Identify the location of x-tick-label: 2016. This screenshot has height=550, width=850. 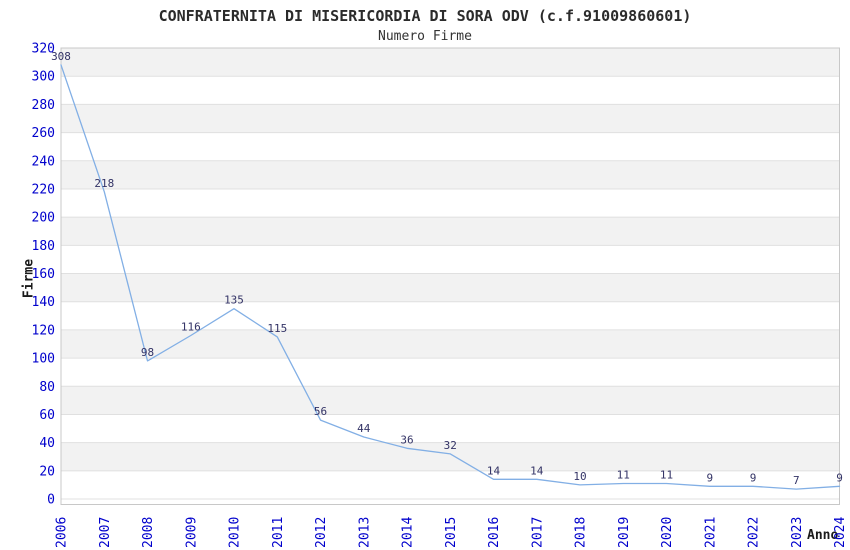
(494, 532).